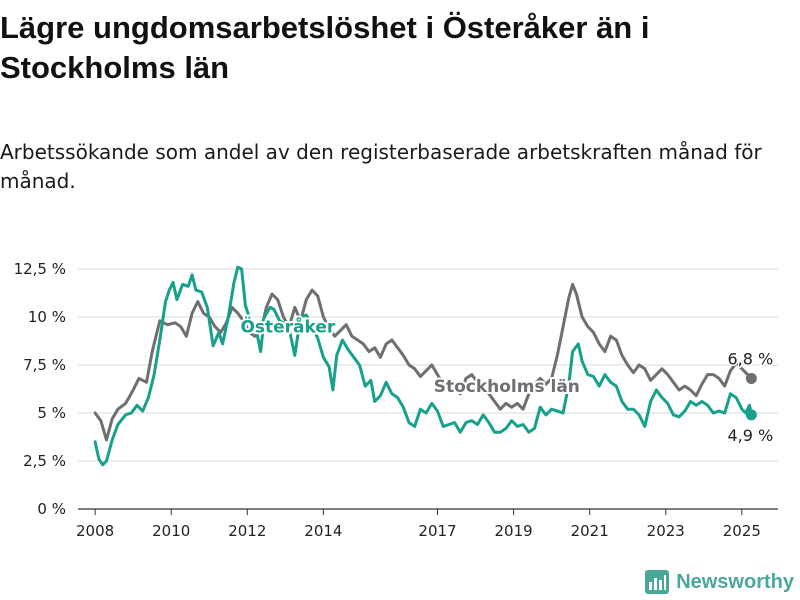  What do you see at coordinates (751, 435) in the screenshot?
I see `series-end-label: 4,9 %` at bounding box center [751, 435].